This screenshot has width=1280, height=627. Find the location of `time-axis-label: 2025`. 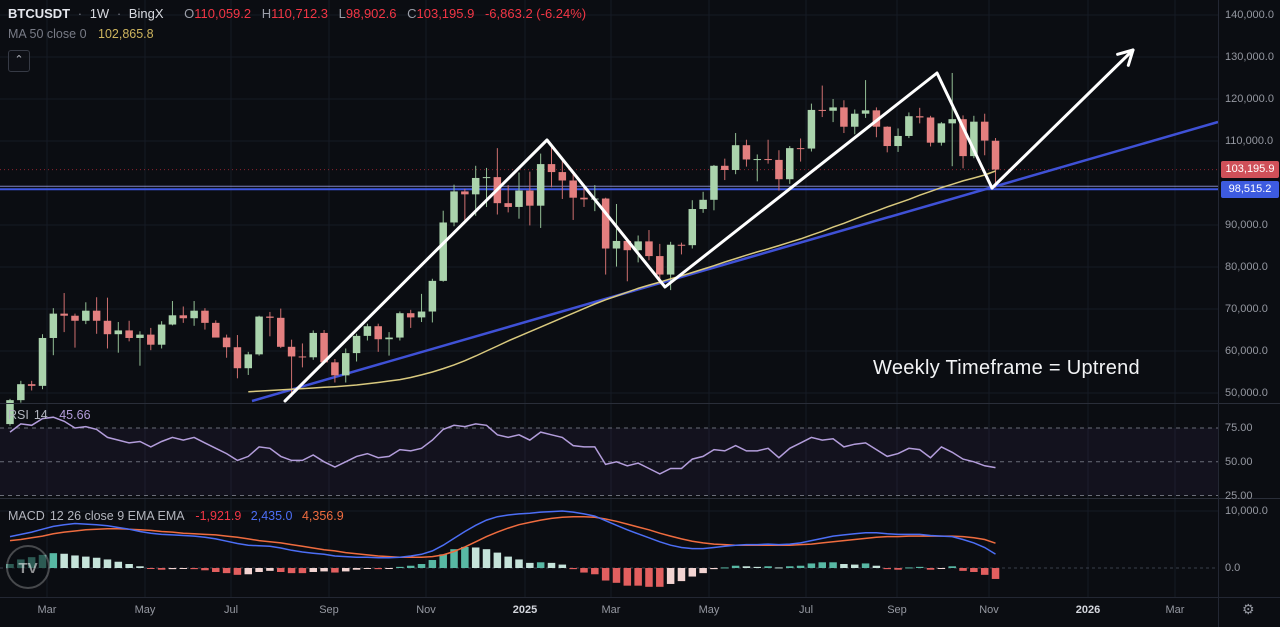

time-axis-label: 2025 is located at coordinates (525, 610).